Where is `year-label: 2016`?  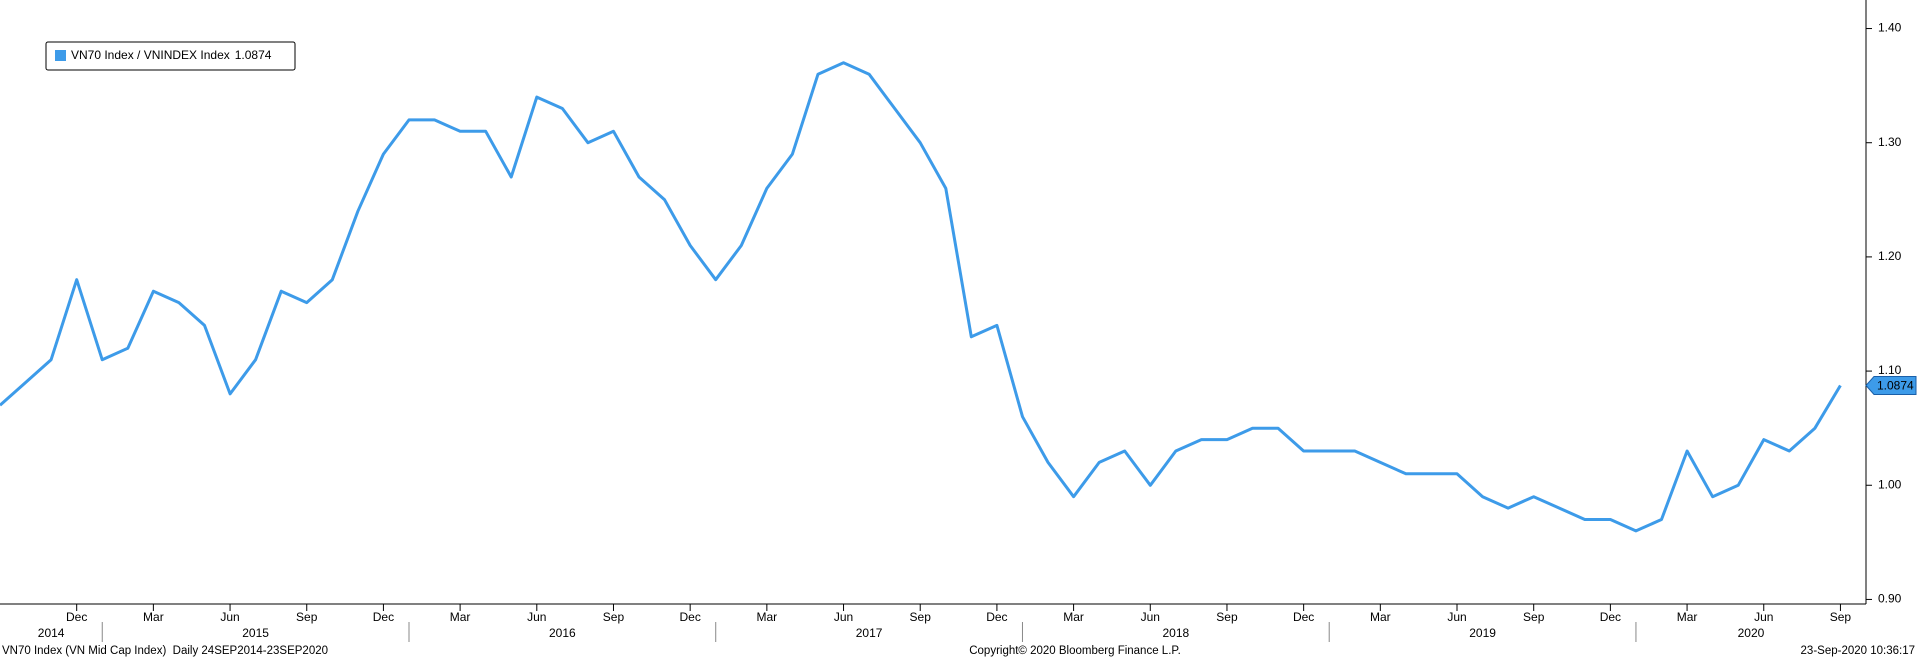
year-label: 2016 is located at coordinates (562, 633).